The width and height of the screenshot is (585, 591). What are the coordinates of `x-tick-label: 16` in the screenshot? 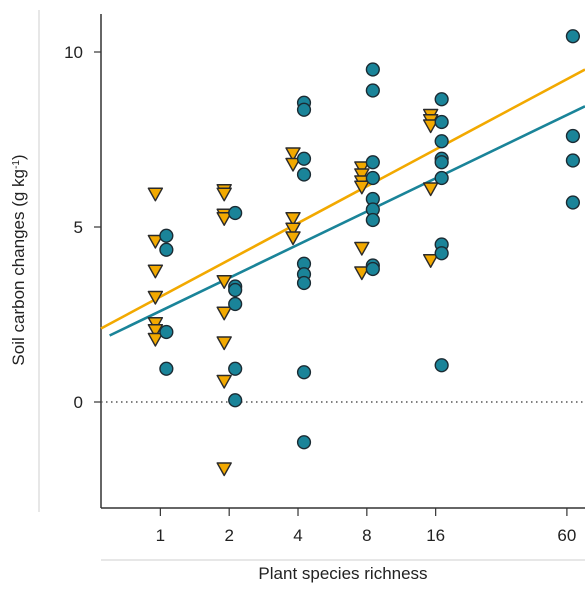 It's located at (435, 535).